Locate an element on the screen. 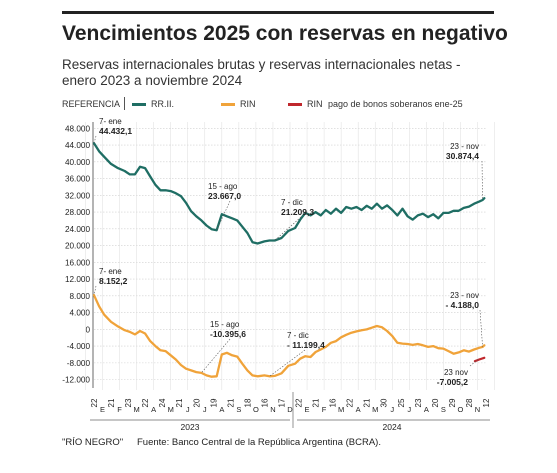  x-day-label-18: 25 is located at coordinates (401, 402).